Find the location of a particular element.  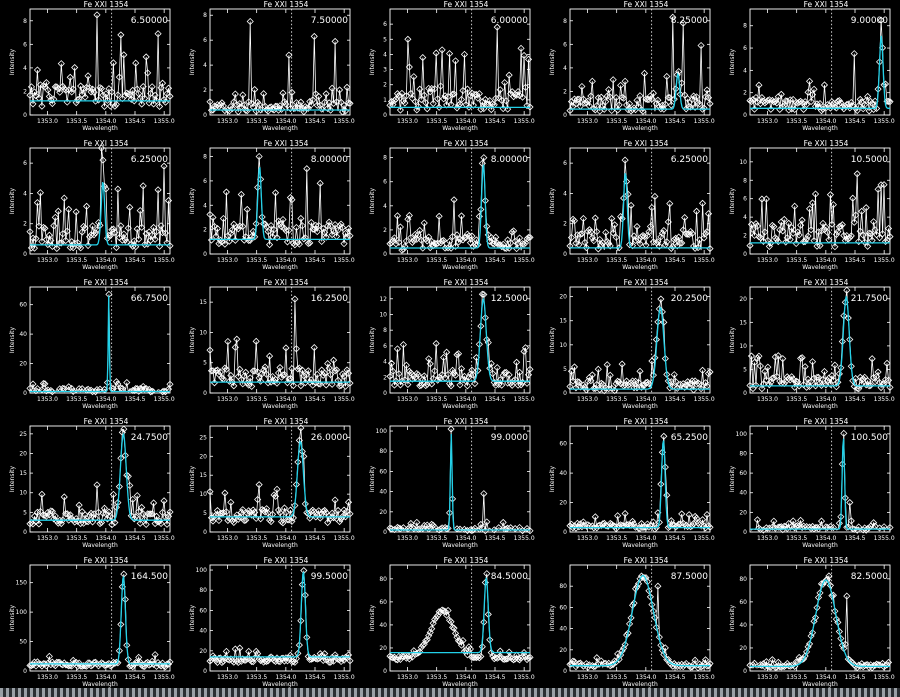

panel-title: Fe XXI 1354 is located at coordinates (286, 4).